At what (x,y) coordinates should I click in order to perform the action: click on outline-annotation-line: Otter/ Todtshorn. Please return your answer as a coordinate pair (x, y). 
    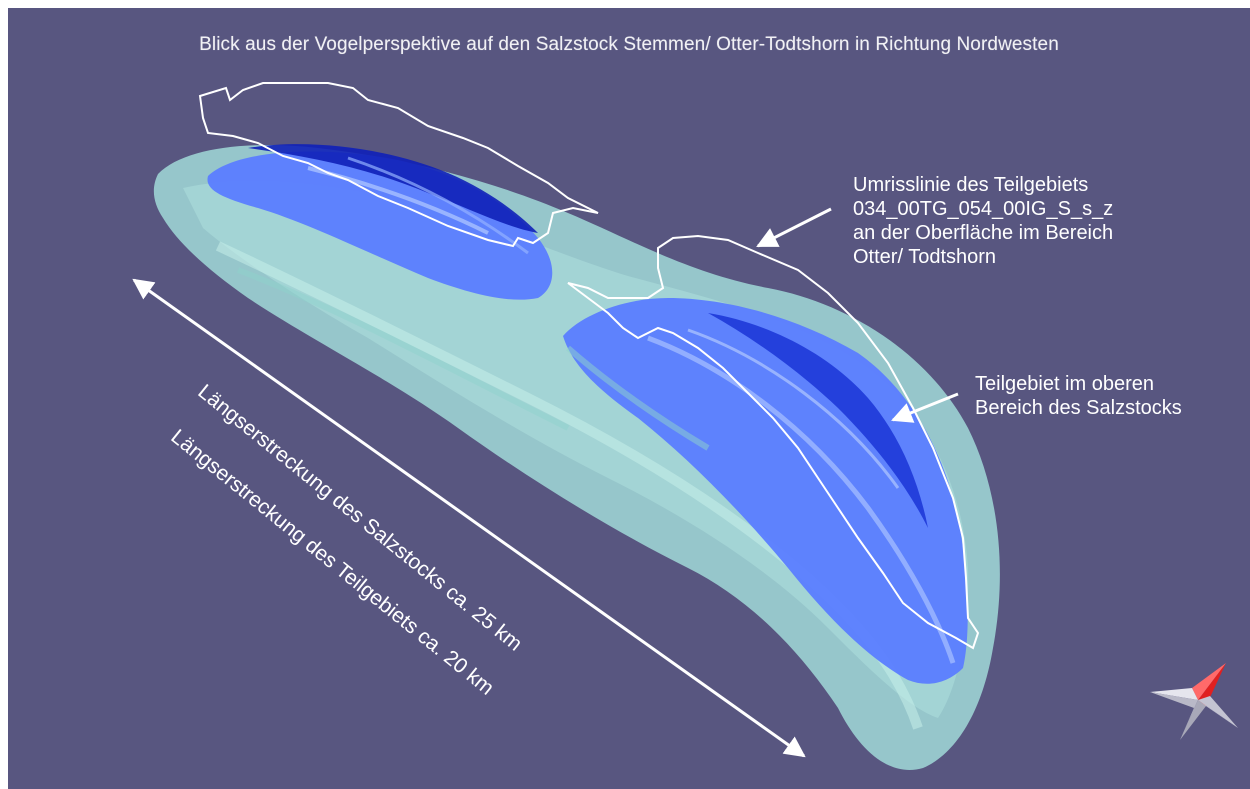
    Looking at the image, I should click on (925, 257).